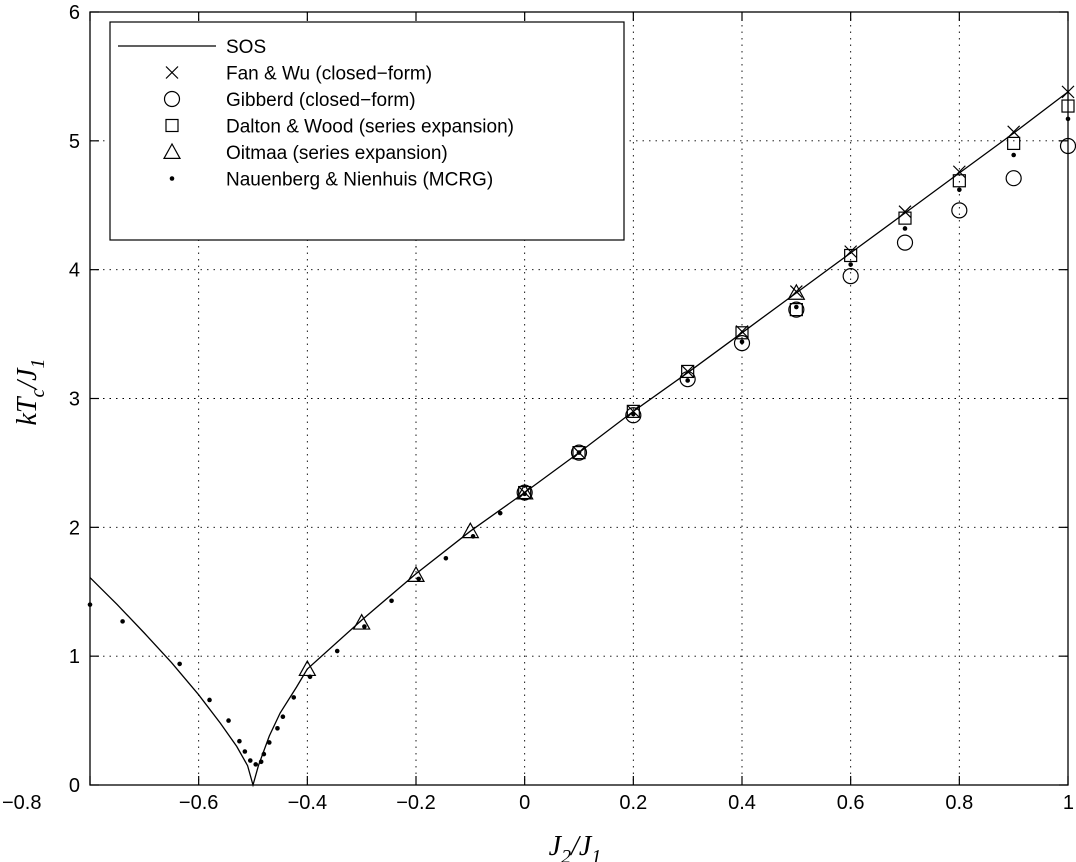 The width and height of the screenshot is (1076, 862). I want to click on x-tick-label: 0.8, so click(959, 803).